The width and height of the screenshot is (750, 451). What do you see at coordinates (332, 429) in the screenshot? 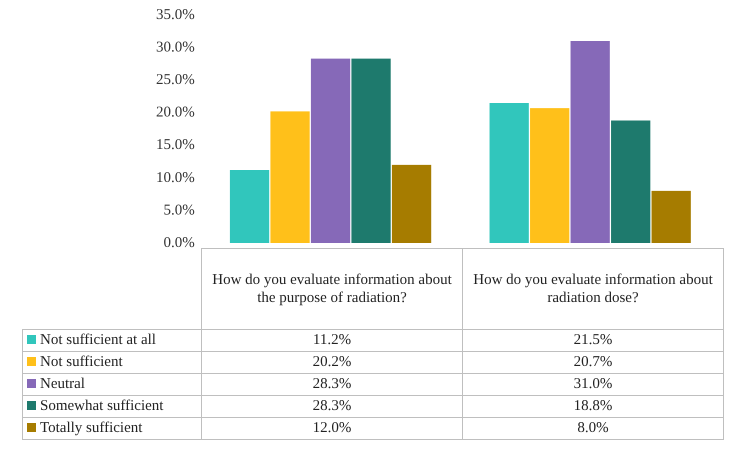
I see `data-label: 12.0%` at bounding box center [332, 429].